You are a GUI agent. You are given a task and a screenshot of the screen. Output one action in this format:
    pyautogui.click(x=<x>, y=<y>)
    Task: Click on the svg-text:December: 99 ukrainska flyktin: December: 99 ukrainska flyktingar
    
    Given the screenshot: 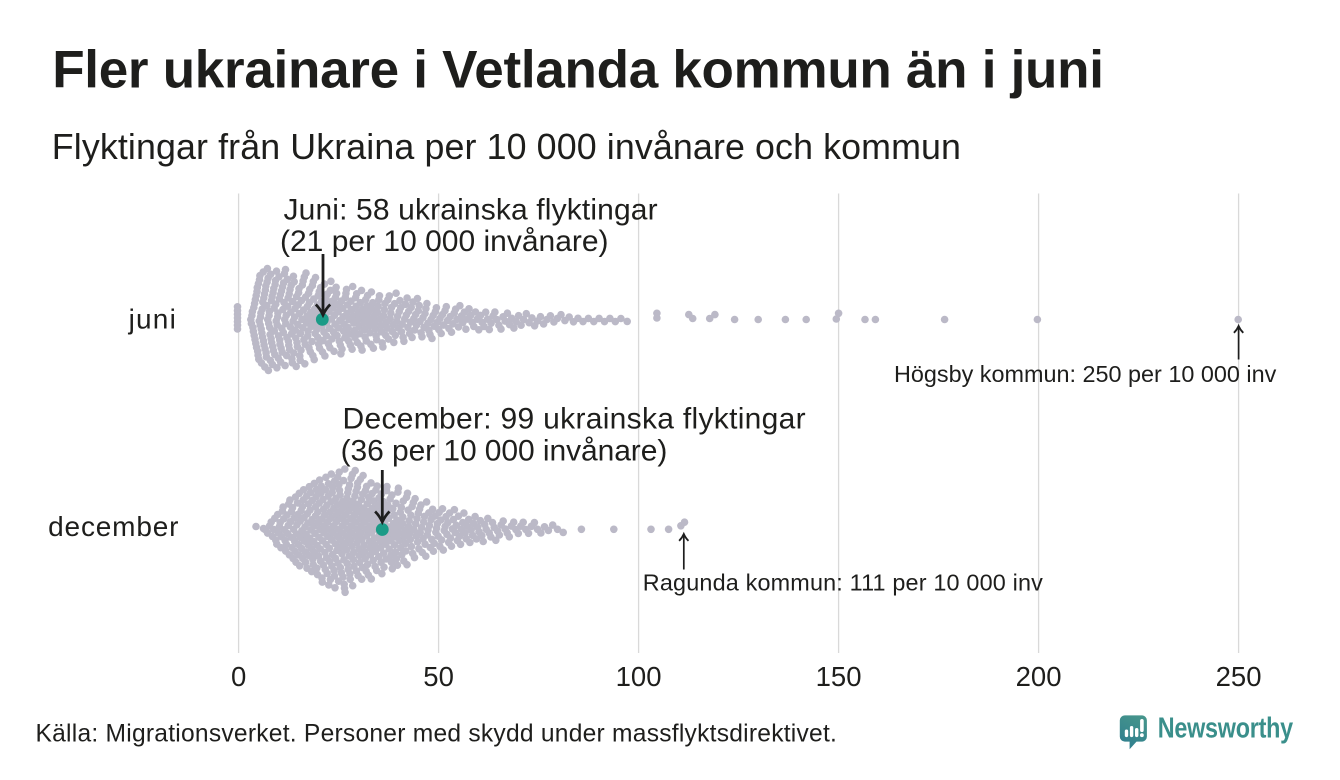 What is the action you would take?
    pyautogui.click(x=574, y=418)
    